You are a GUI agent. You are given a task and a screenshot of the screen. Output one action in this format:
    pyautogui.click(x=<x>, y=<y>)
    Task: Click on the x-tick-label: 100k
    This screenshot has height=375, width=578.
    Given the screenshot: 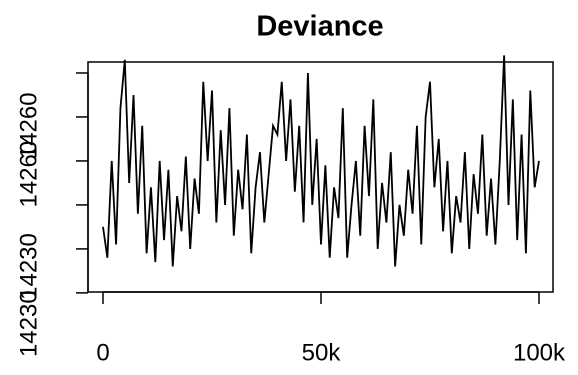 What is the action you would take?
    pyautogui.click(x=539, y=352)
    